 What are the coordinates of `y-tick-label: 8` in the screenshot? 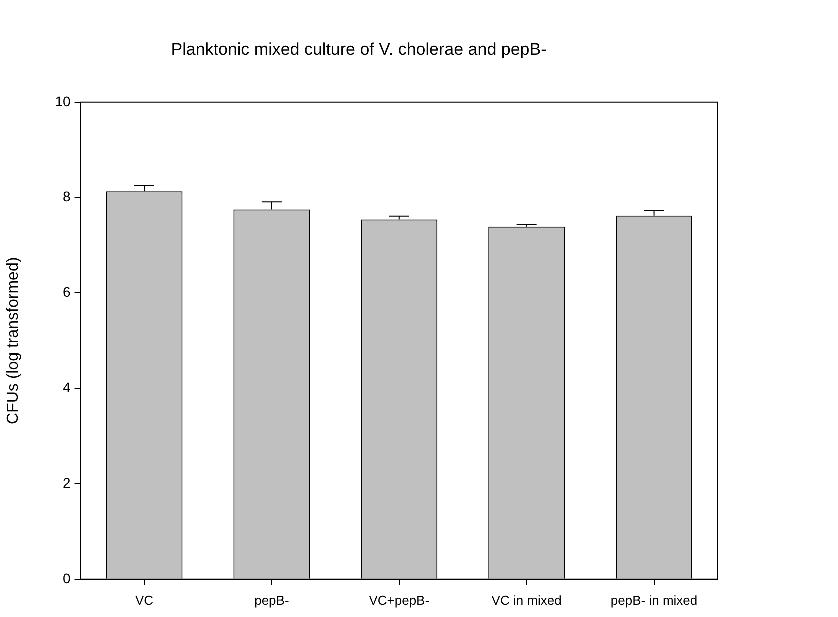 It's located at (66, 196).